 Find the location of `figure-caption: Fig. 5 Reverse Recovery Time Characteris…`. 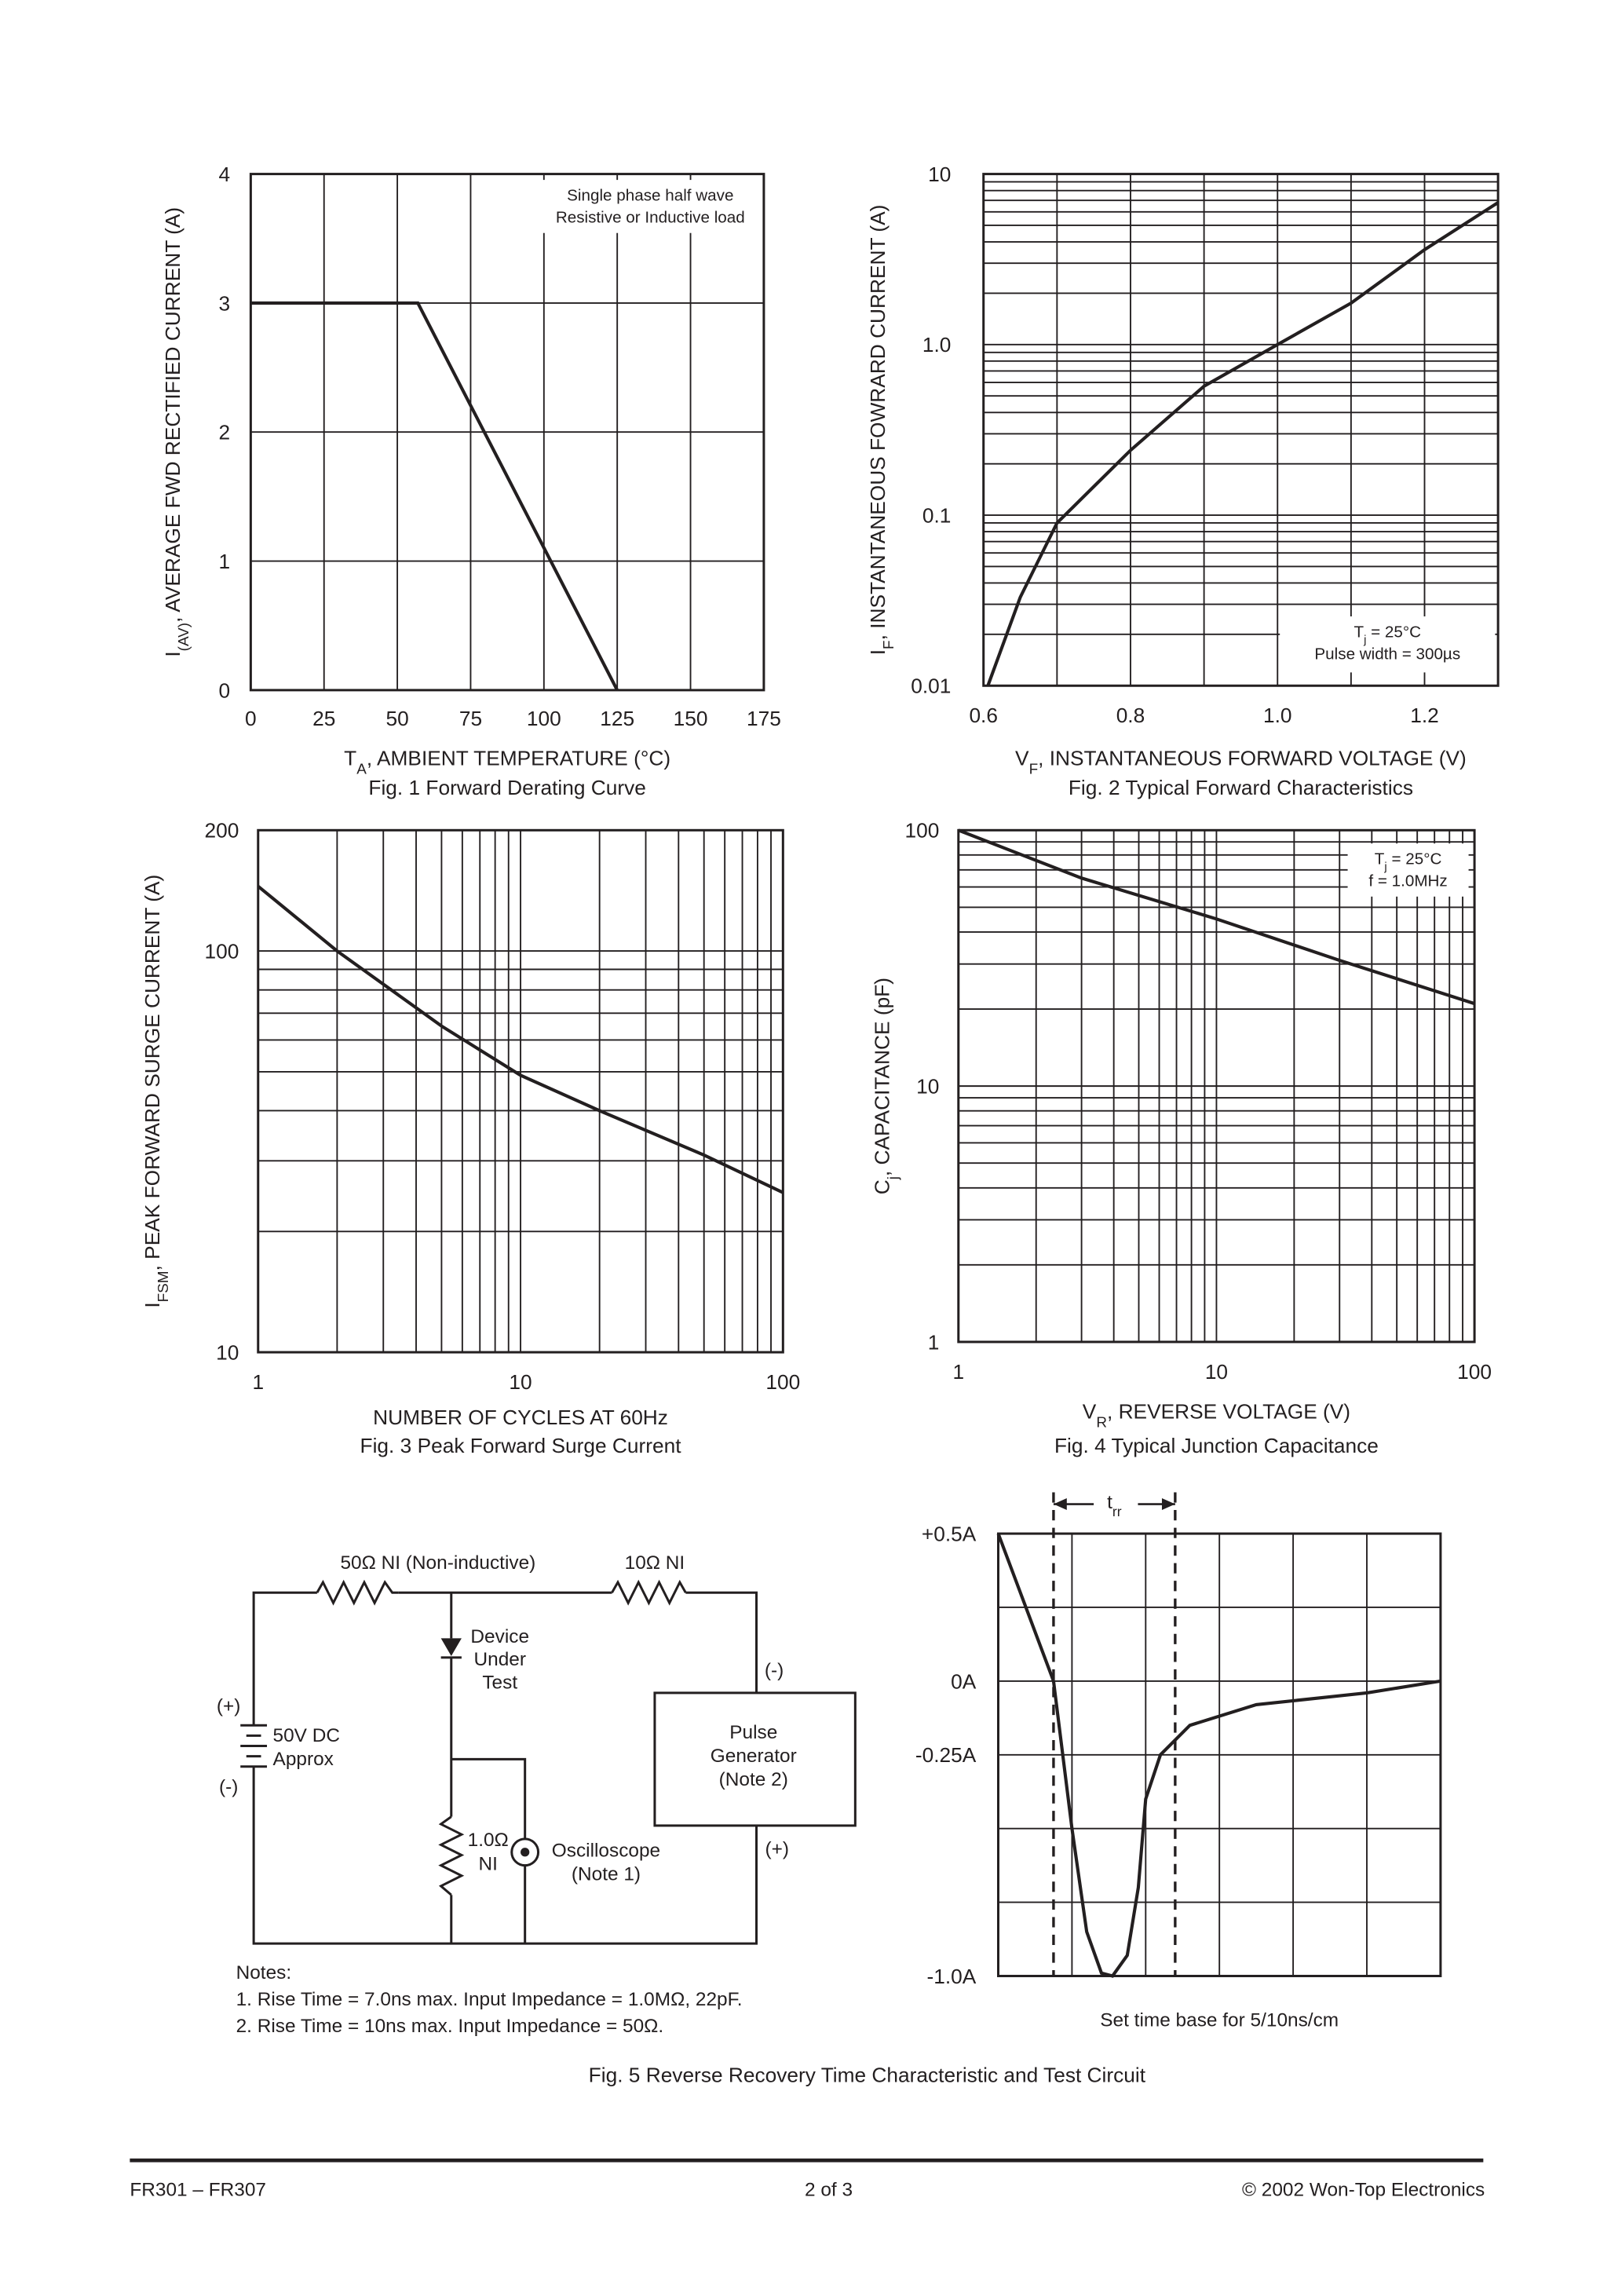

figure-caption: Fig. 5 Reverse Recovery Time Characteris… is located at coordinates (867, 2075).